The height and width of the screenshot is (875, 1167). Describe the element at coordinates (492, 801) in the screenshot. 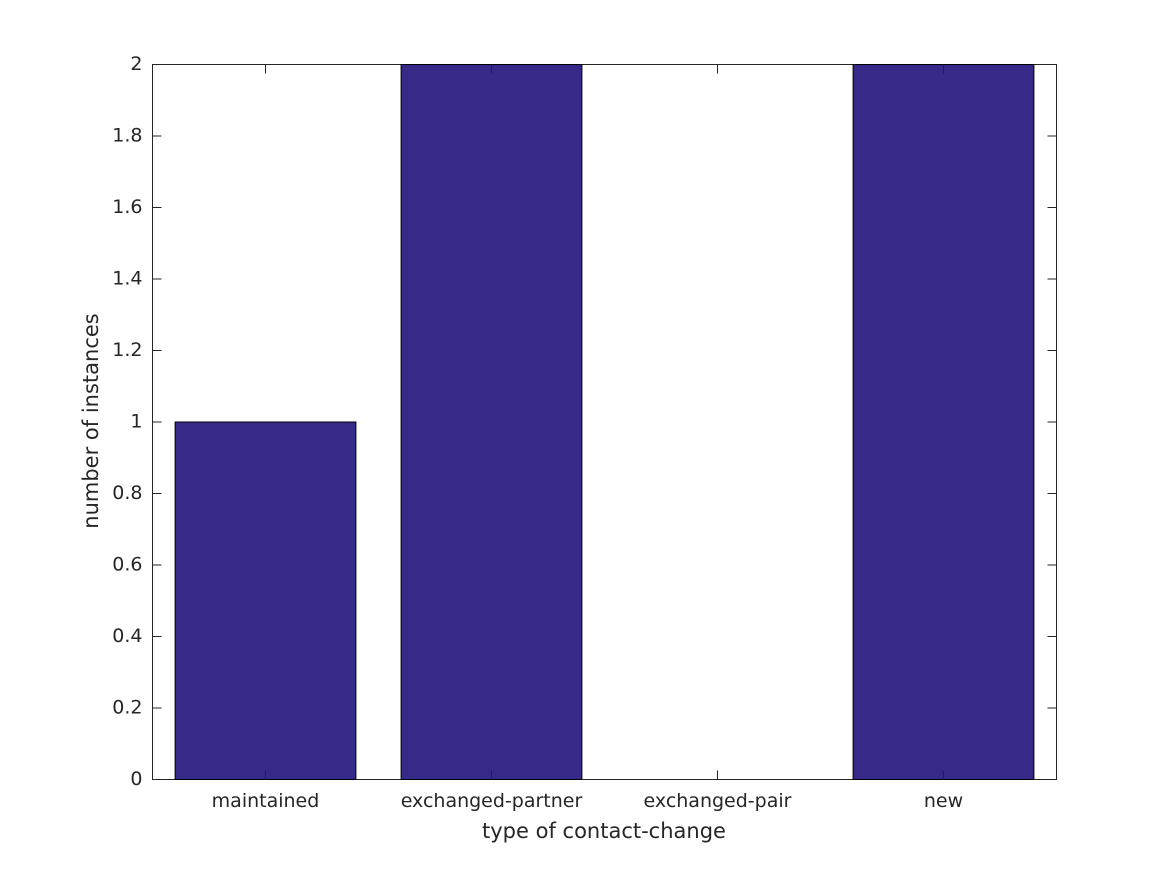

I see `x-tick-label: exchanged-partner` at that location.